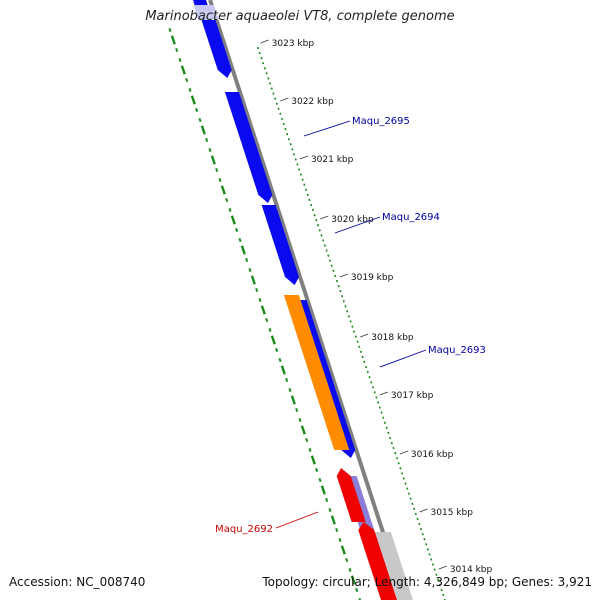 This screenshot has width=600, height=600. Describe the element at coordinates (200, 2) in the screenshot. I see `gene-top-partial` at that location.